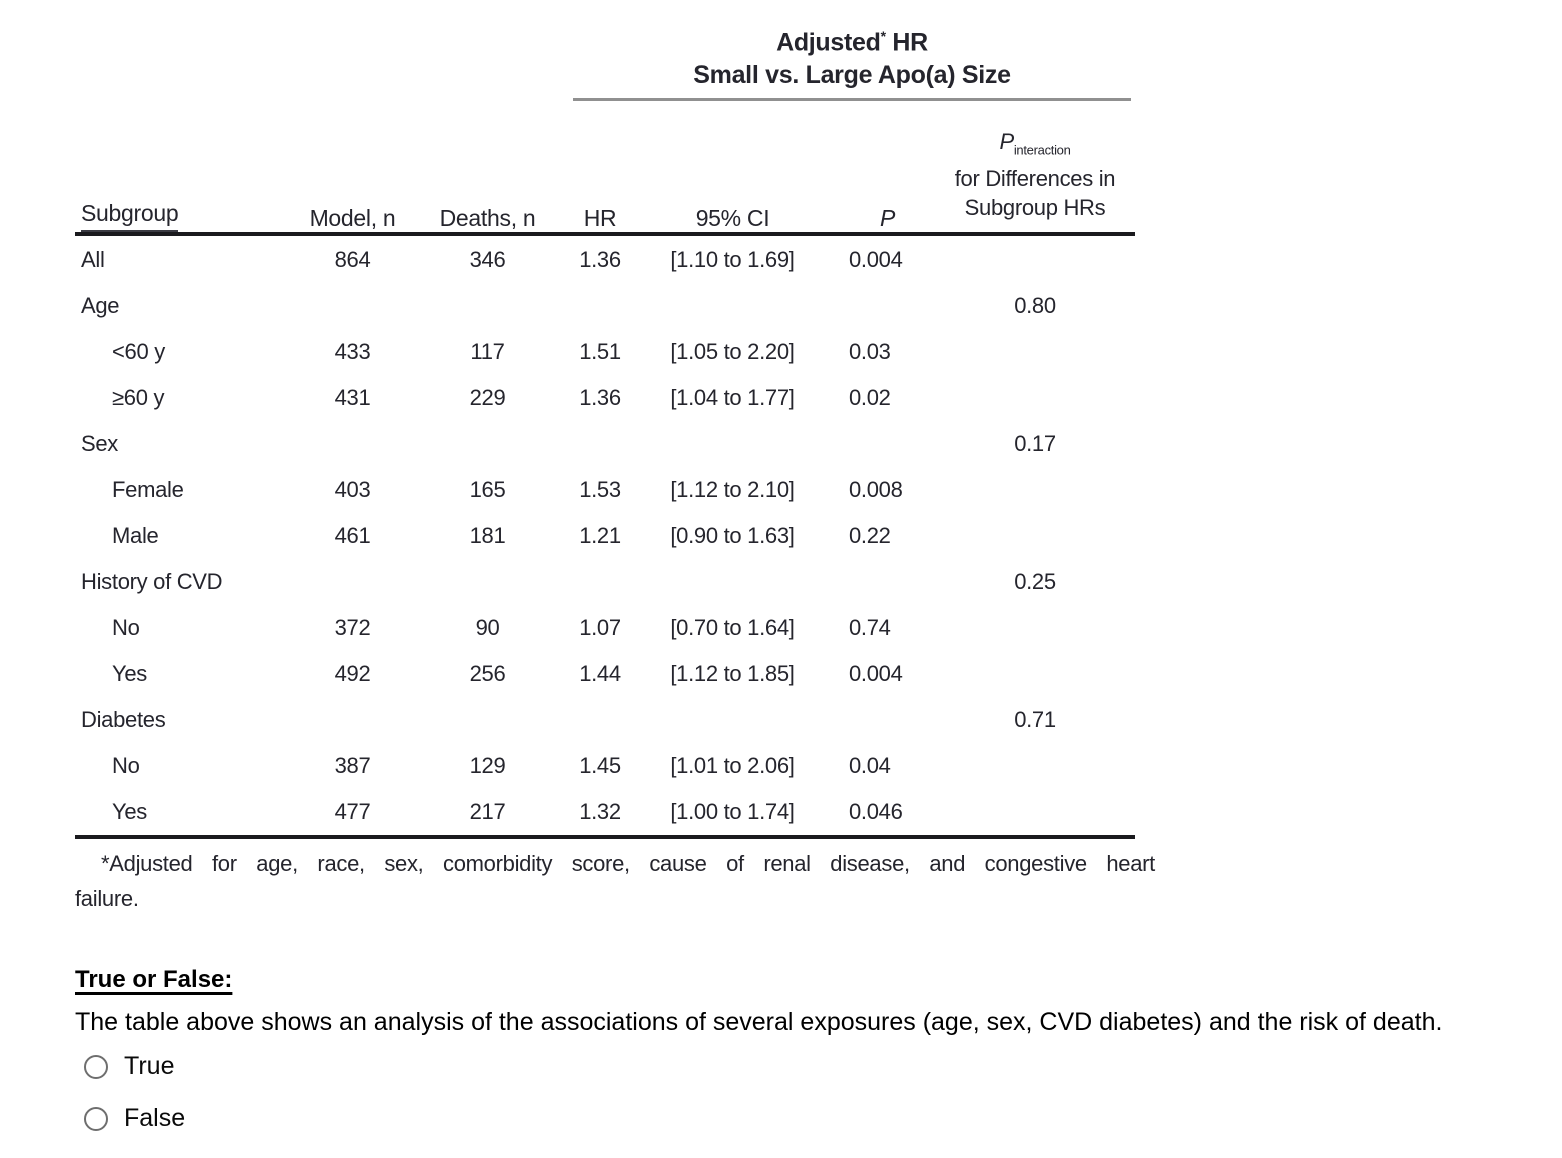  I want to click on table-row: All 864 346 1.36 [1.10 to 1.69] 0.004, so click(605, 260).